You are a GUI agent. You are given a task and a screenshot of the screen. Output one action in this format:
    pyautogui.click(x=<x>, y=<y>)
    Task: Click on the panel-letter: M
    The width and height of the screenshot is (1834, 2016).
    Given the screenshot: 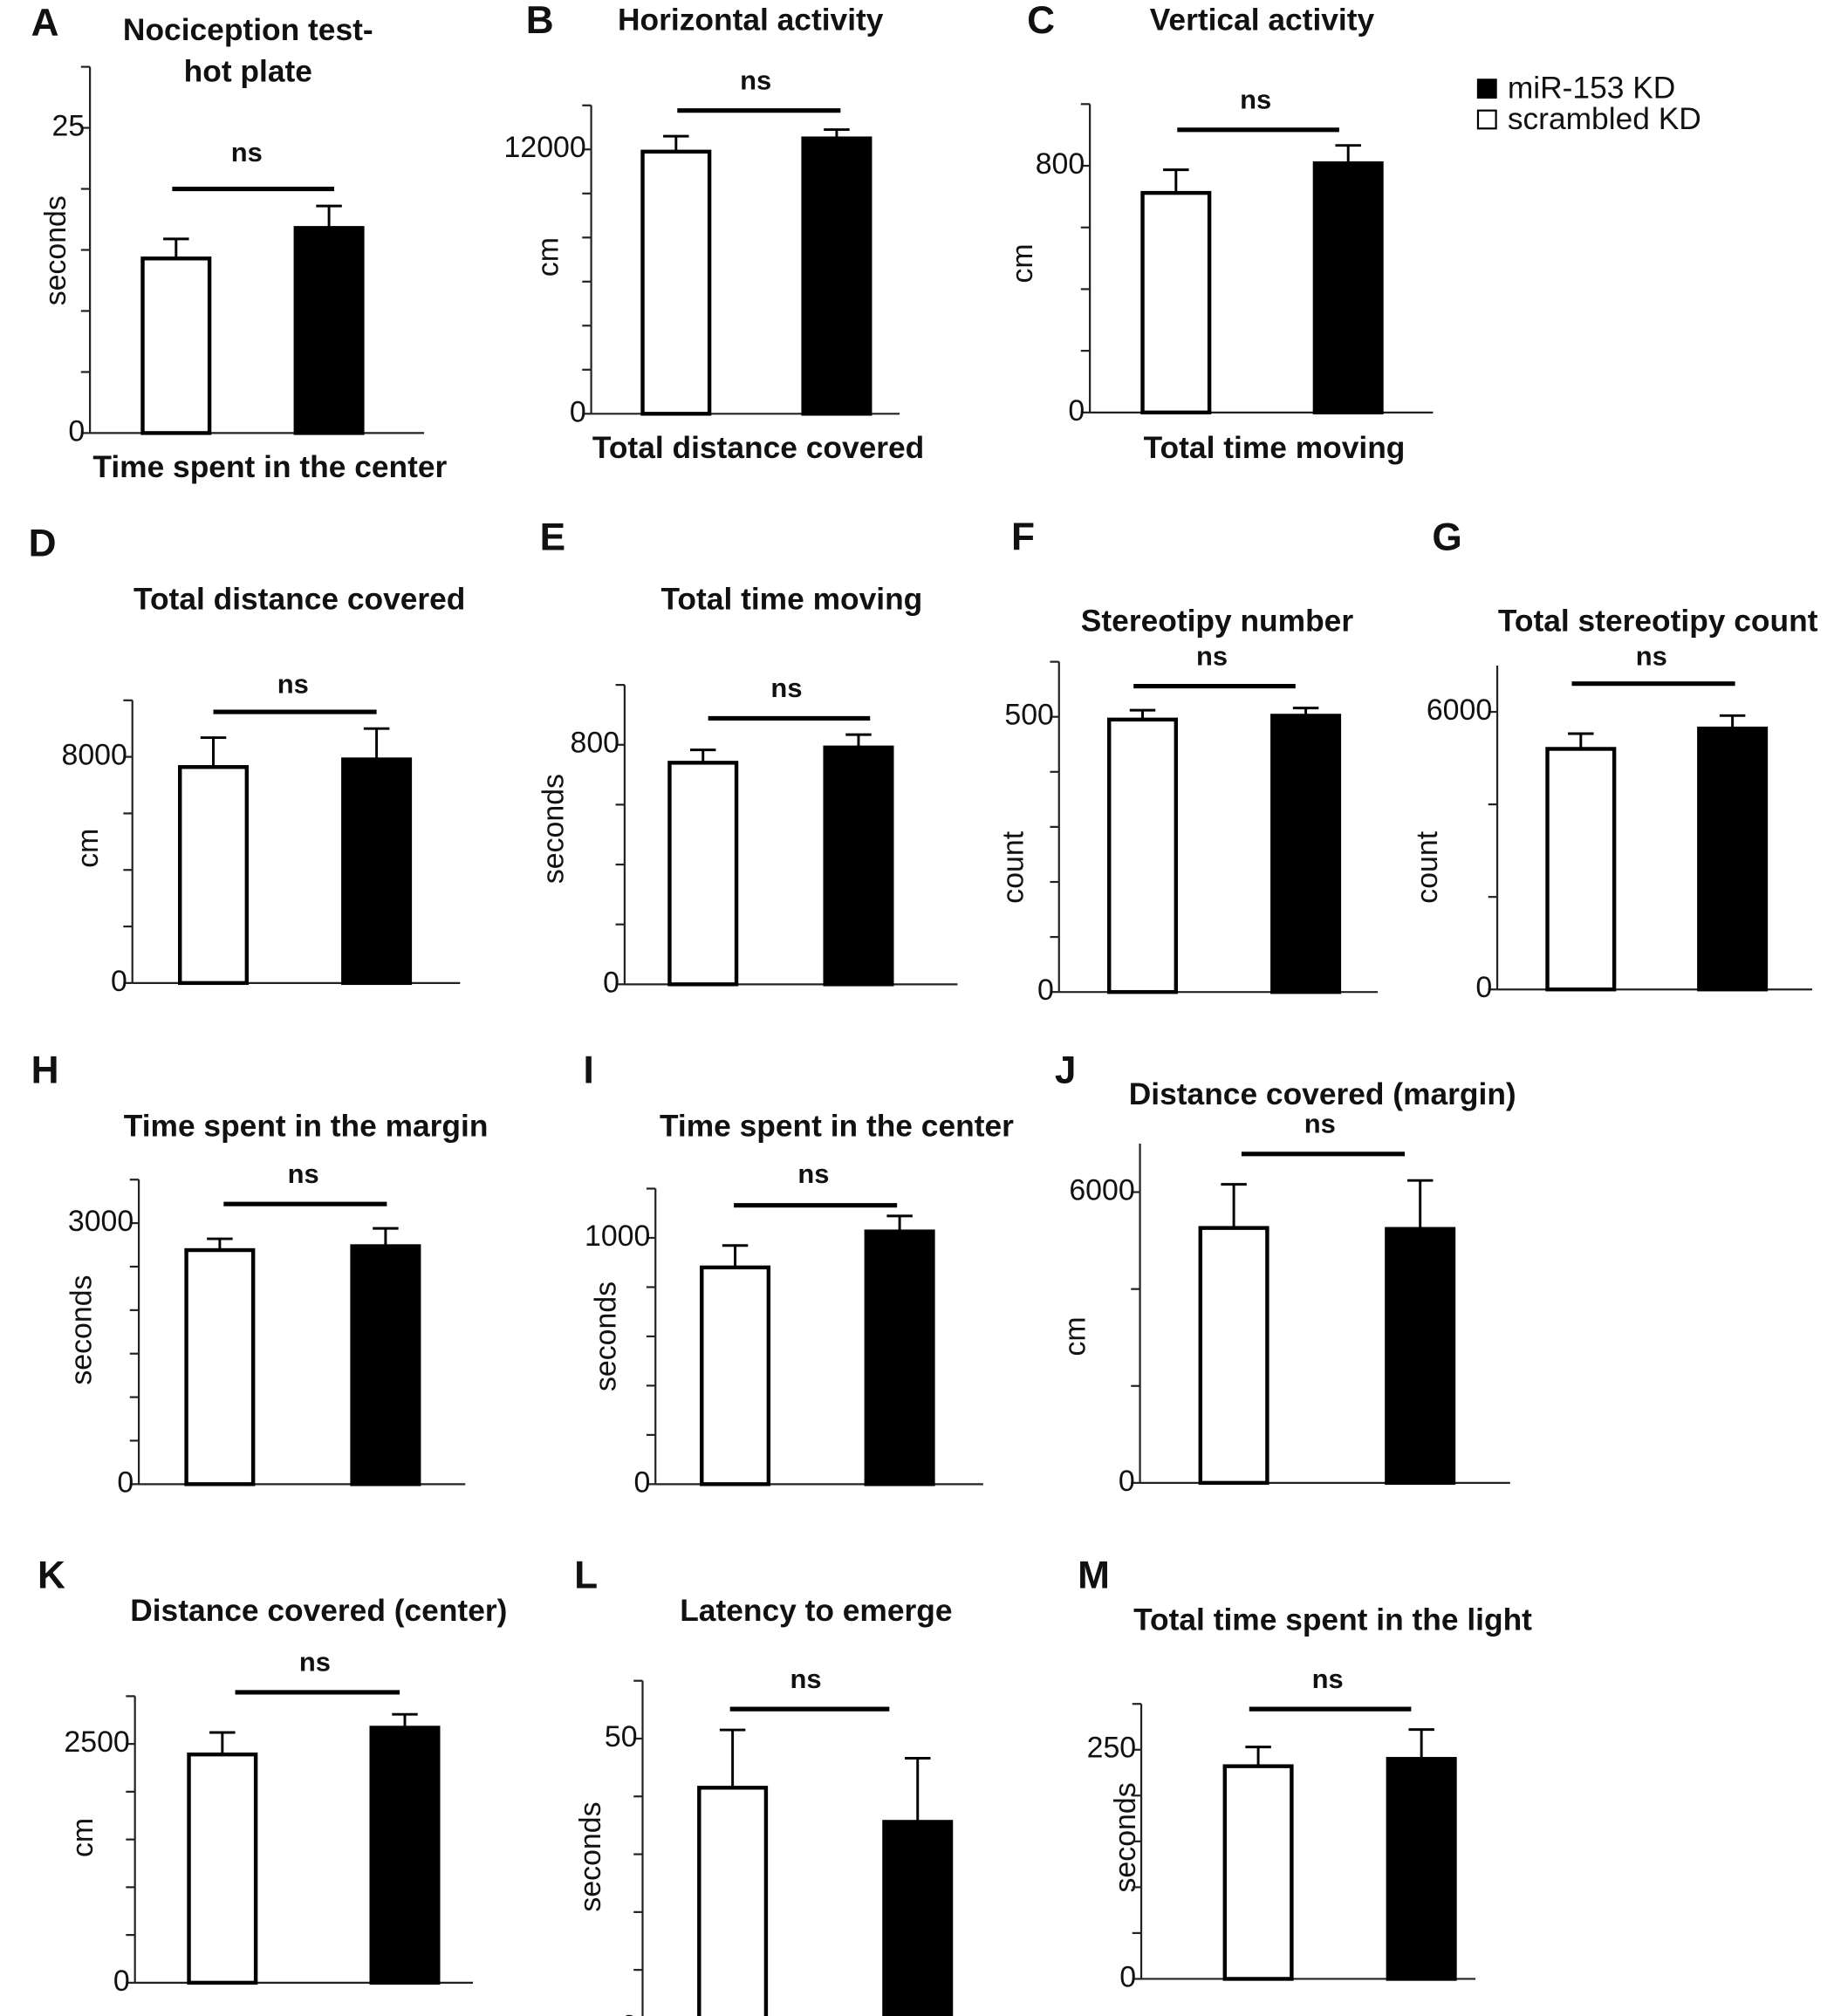 What is the action you would take?
    pyautogui.click(x=1094, y=1576)
    